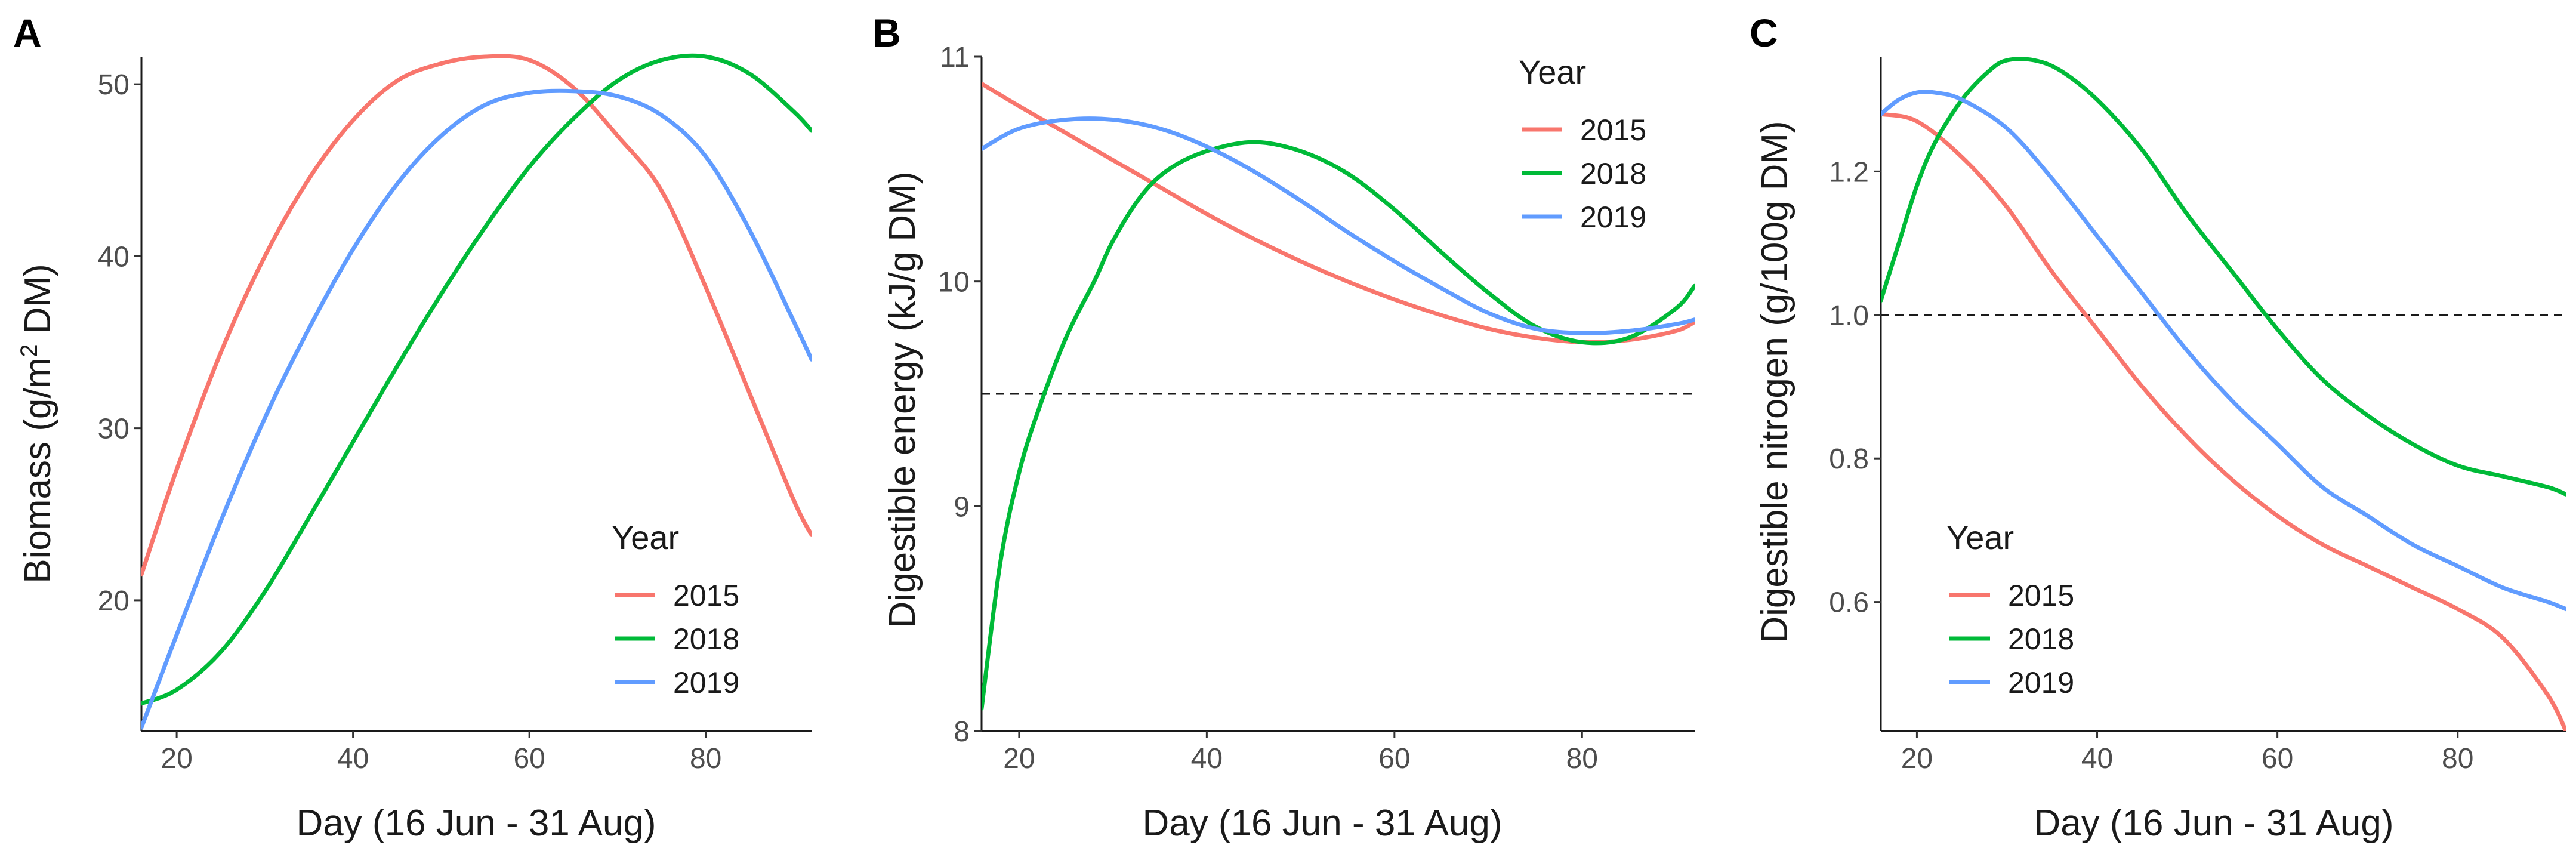 The height and width of the screenshot is (848, 2576). I want to click on panel-b-ylabel: Digestible energy (kJ/g DM), so click(902, 400).